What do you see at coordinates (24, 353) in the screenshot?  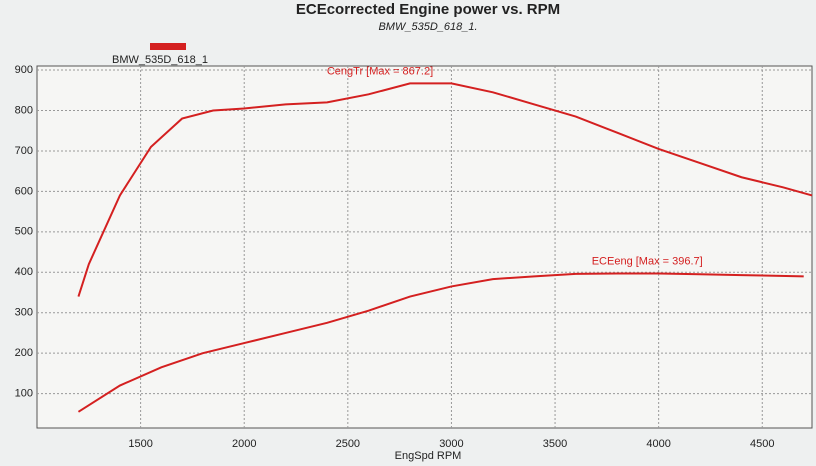 I see `y-tick-label: 200` at bounding box center [24, 353].